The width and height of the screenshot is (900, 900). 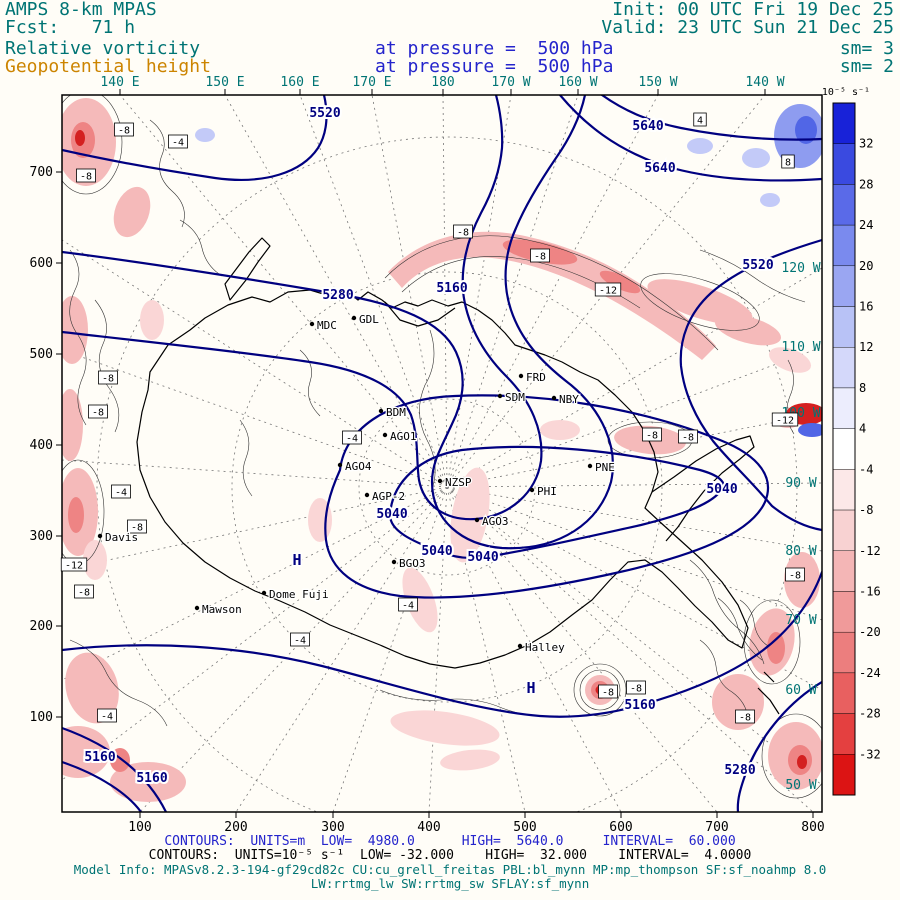 What do you see at coordinates (115, 769) in the screenshot?
I see `height-contour-corner-a` at bounding box center [115, 769].